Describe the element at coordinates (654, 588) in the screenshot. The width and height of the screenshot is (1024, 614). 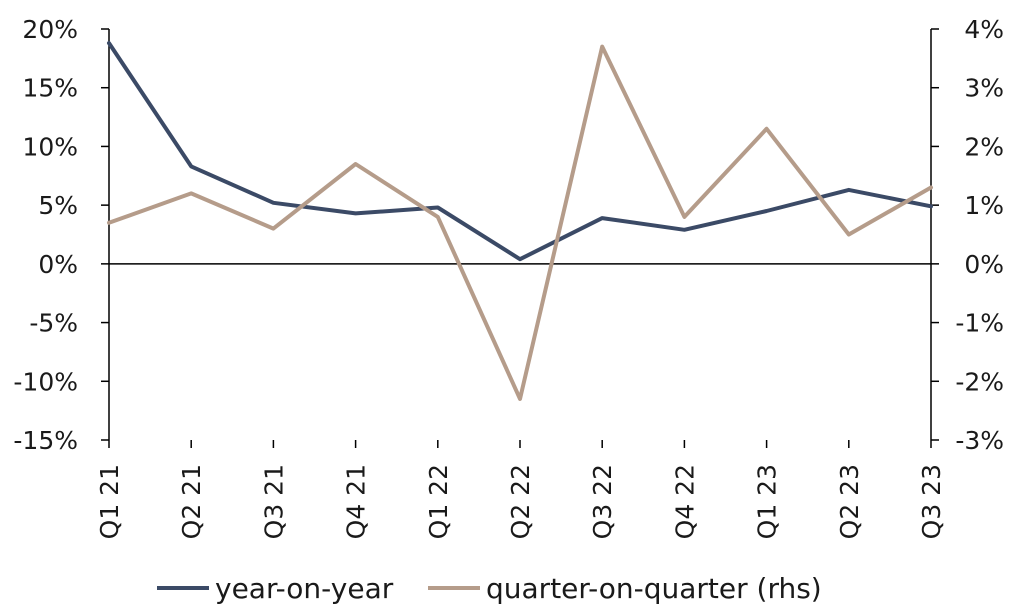
I see `legend-label: quarter-on-quarter (rhs)` at that location.